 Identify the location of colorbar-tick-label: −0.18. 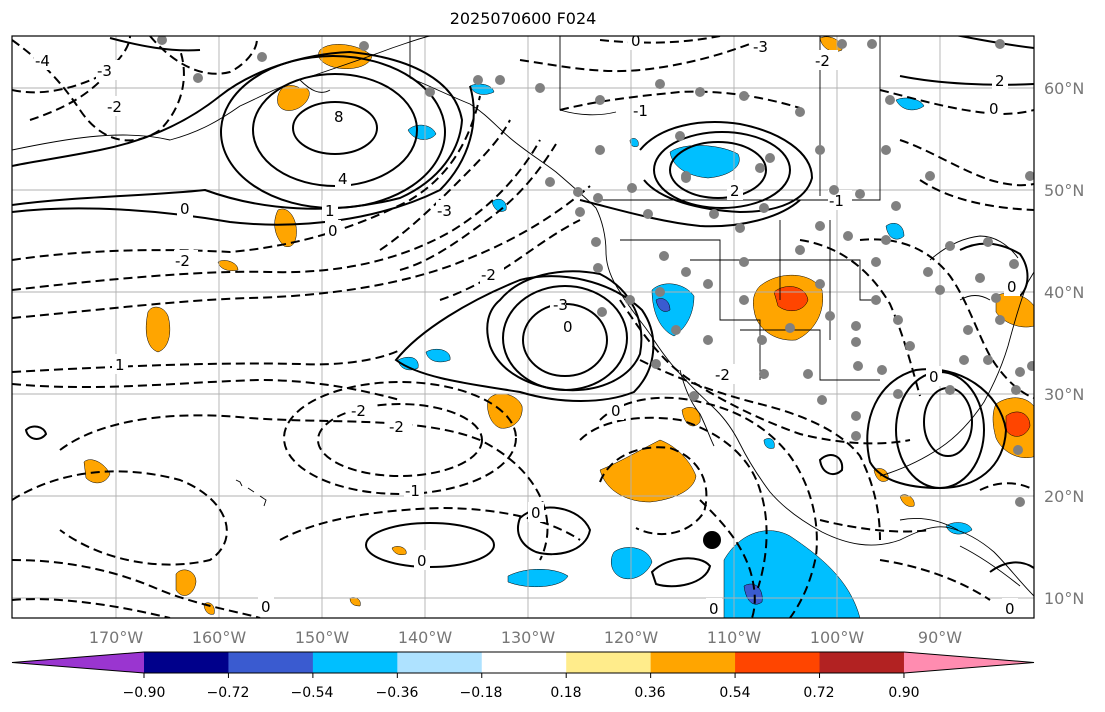
(481, 693).